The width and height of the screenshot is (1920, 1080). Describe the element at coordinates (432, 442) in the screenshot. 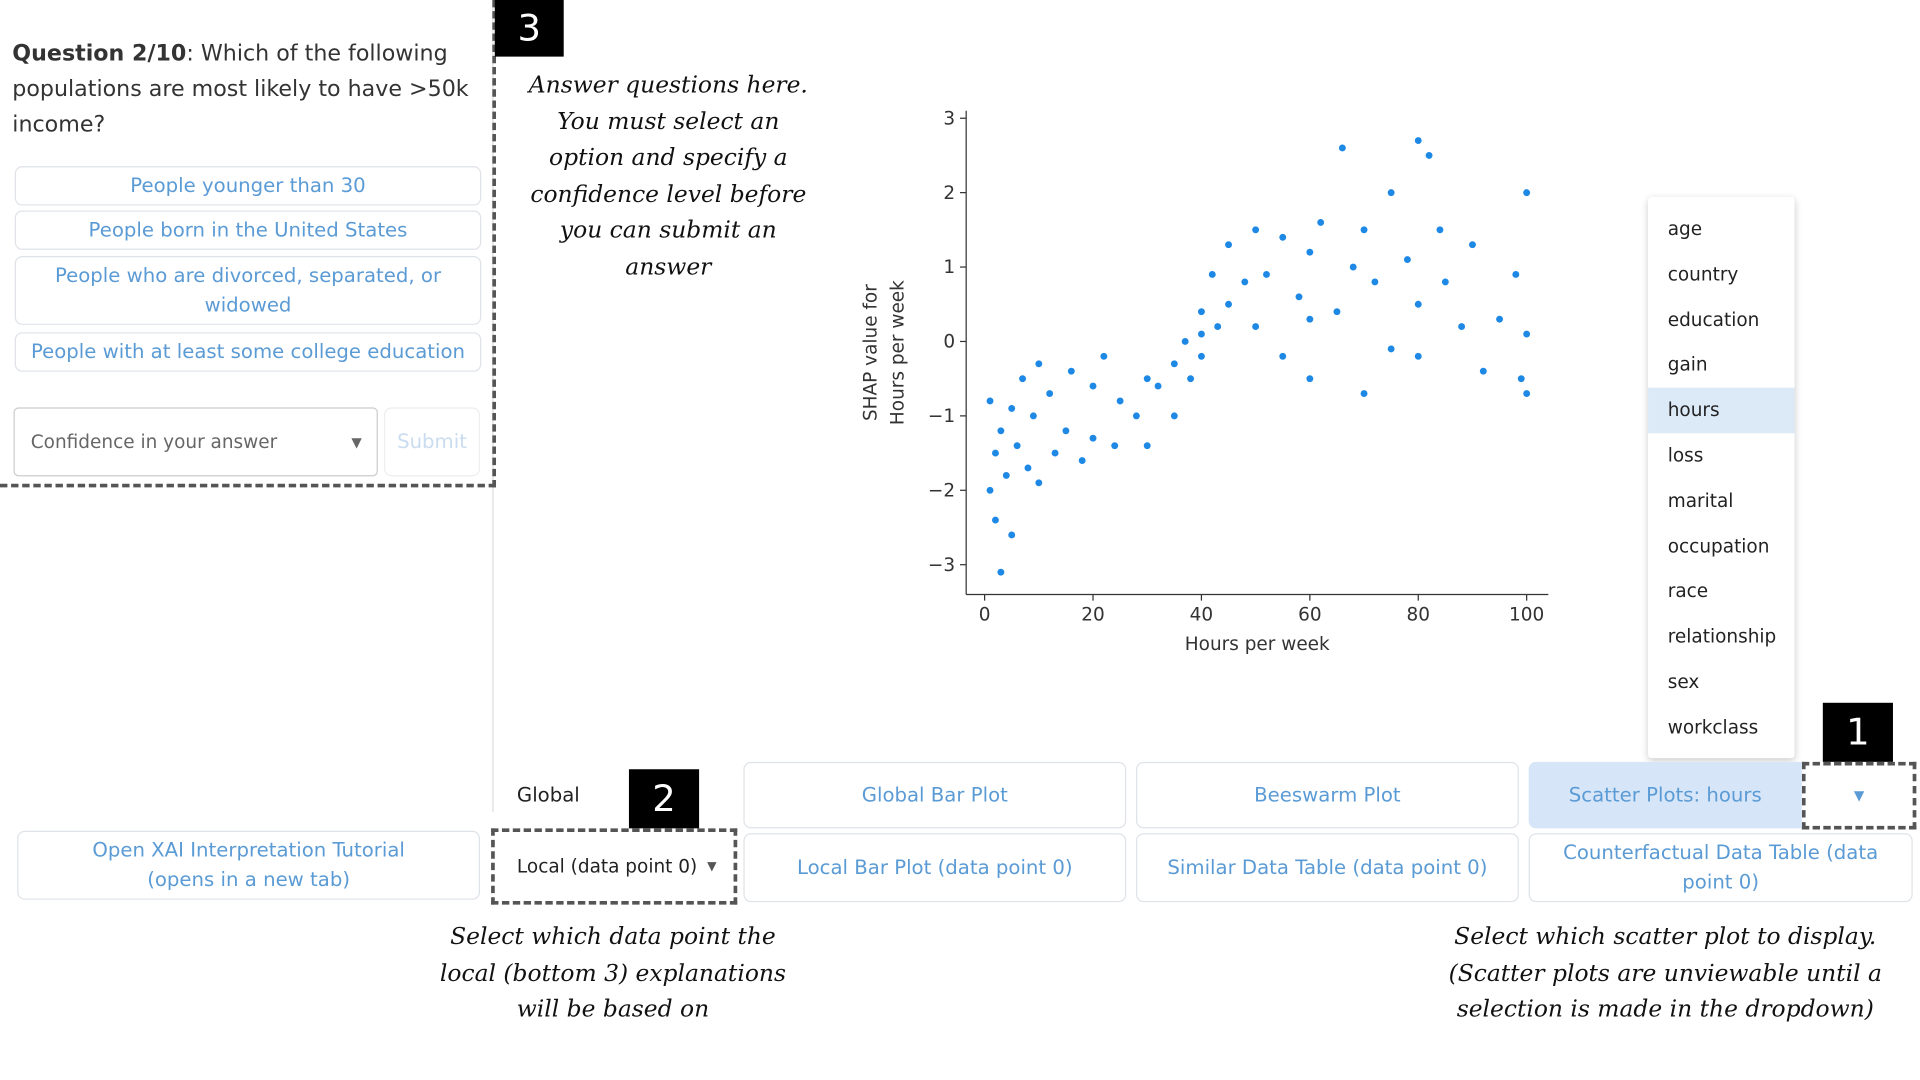

I see `submit-button: Submit` at that location.